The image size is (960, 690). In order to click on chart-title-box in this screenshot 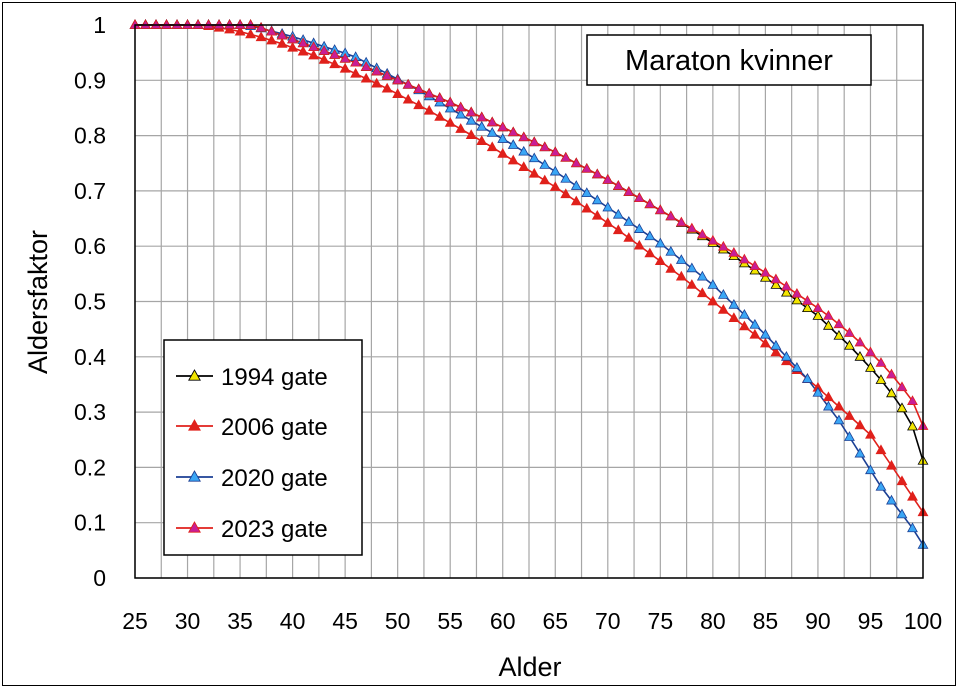, I will do `click(729, 60)`.